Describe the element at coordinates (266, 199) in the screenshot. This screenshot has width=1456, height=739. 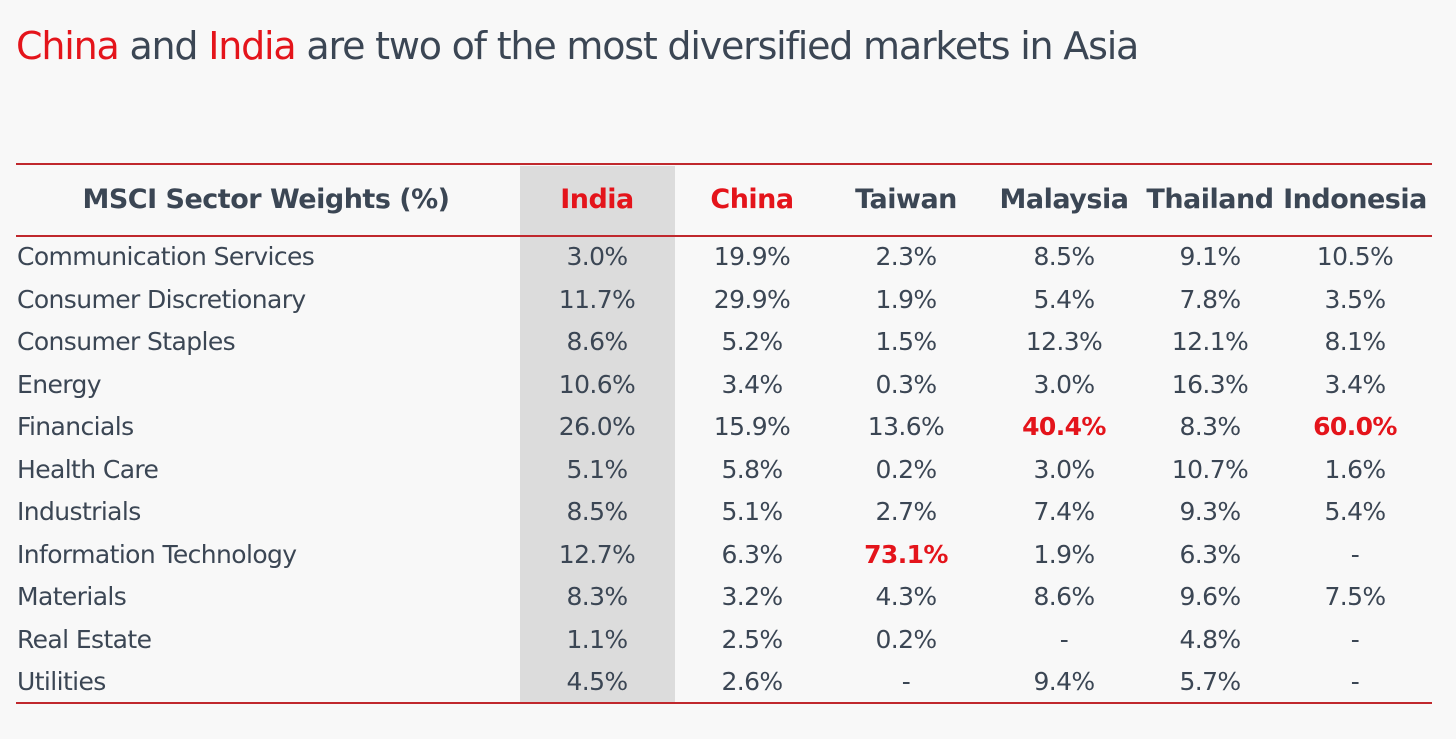
I see `header-label: MSCI Sector Weights (%)` at that location.